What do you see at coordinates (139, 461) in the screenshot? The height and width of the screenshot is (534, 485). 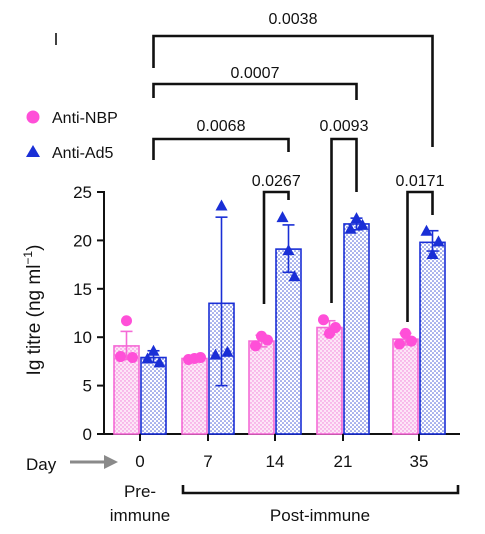 I see `x-tick-label: 0` at bounding box center [139, 461].